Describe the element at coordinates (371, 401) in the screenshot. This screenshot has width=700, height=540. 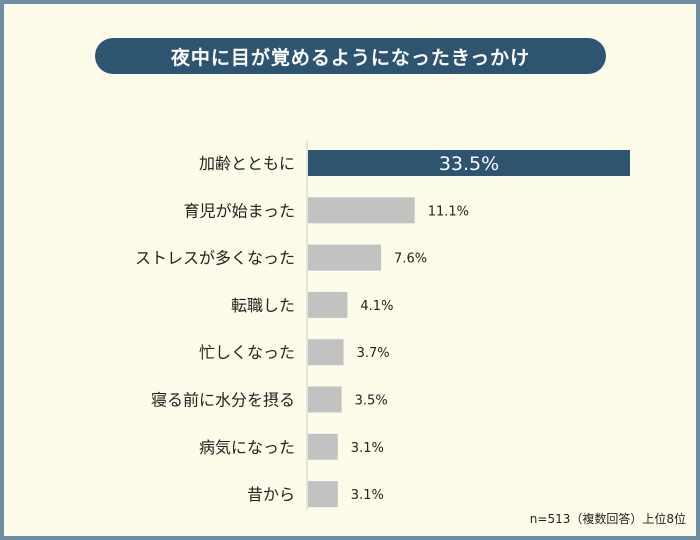
I see `value-label: 3.5%` at that location.